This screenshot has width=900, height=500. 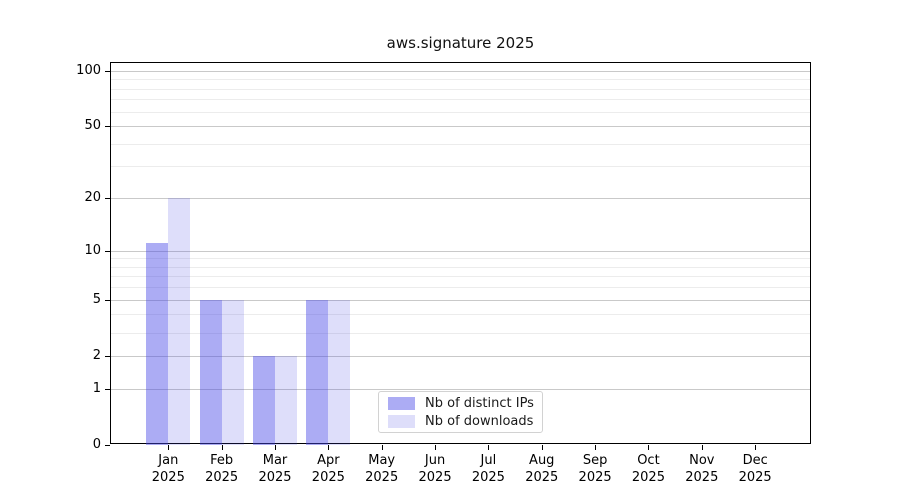 I want to click on month-label: Apr, so click(x=328, y=460).